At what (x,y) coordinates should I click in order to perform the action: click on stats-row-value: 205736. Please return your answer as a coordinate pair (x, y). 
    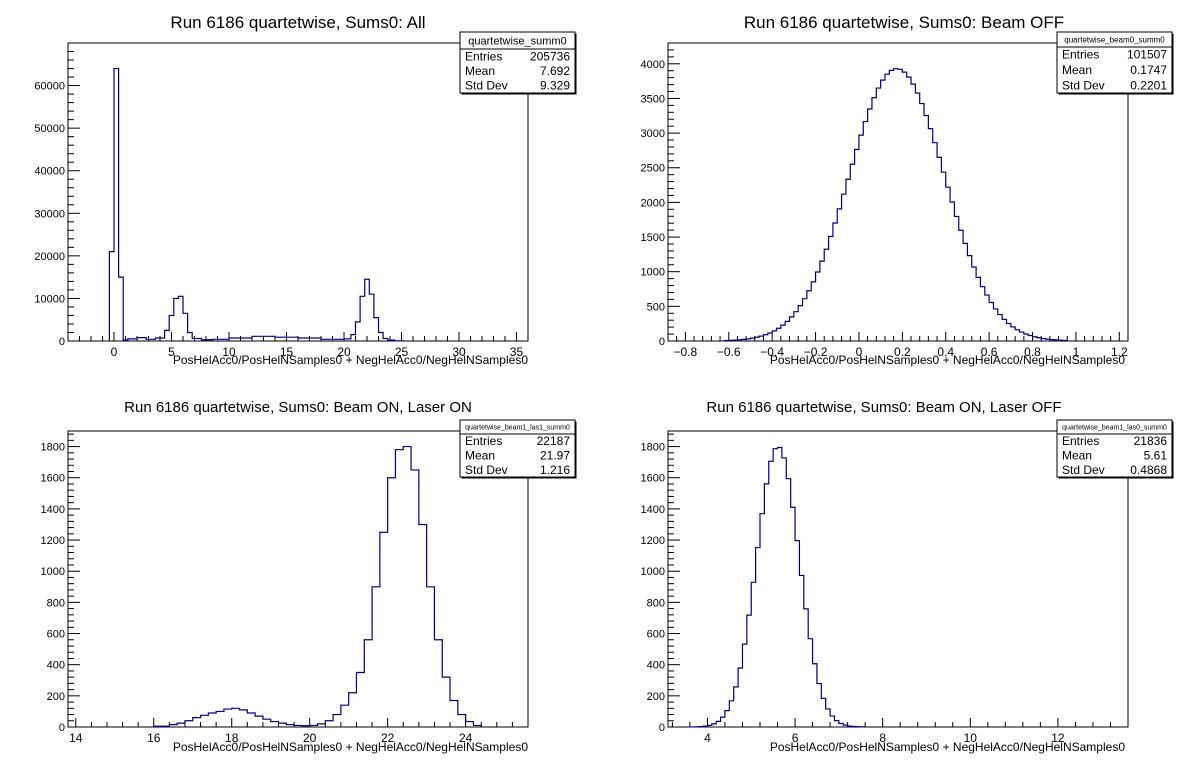
    Looking at the image, I should click on (550, 56).